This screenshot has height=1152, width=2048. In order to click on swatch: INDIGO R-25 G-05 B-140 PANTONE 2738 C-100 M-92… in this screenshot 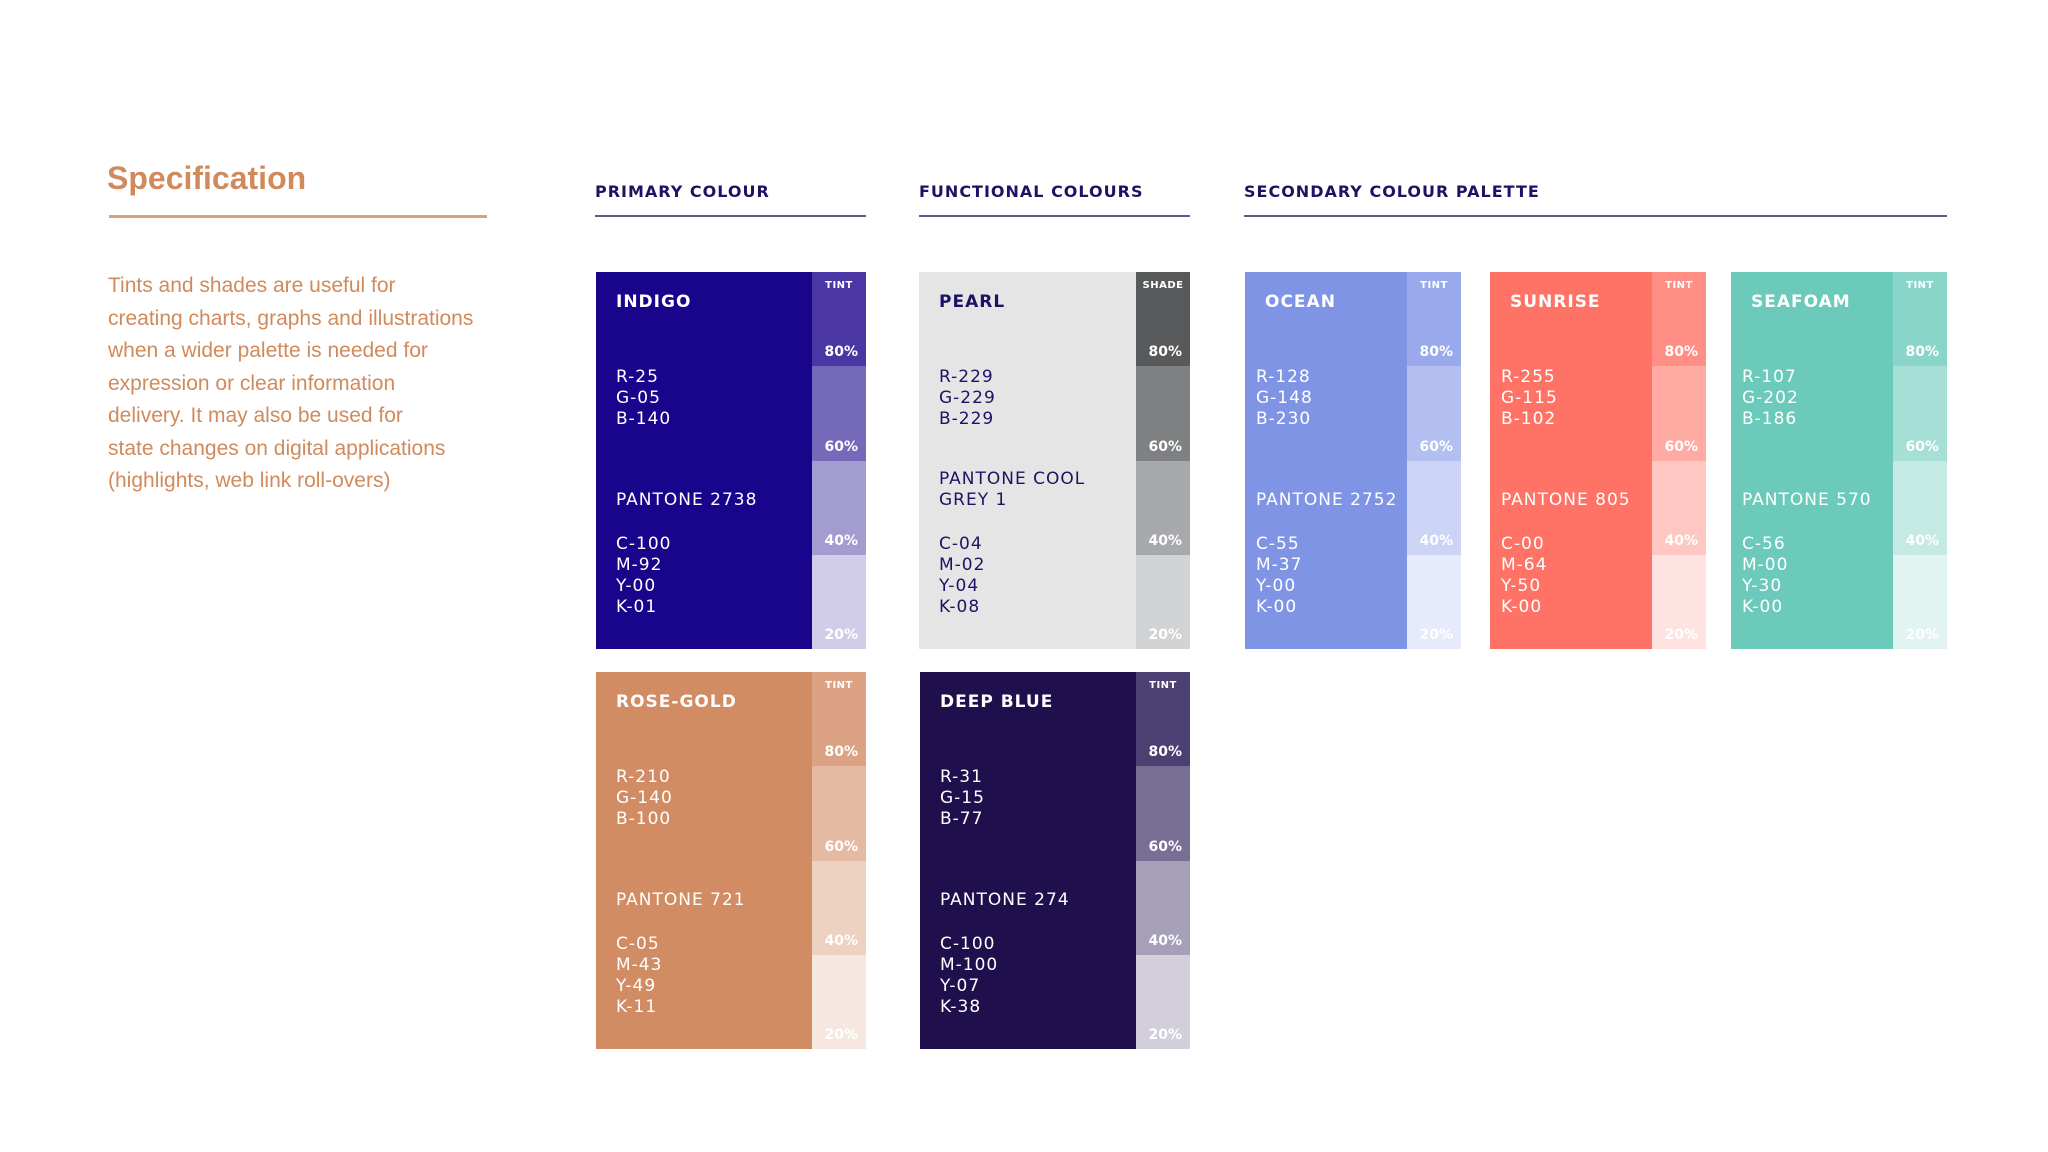, I will do `click(731, 460)`.